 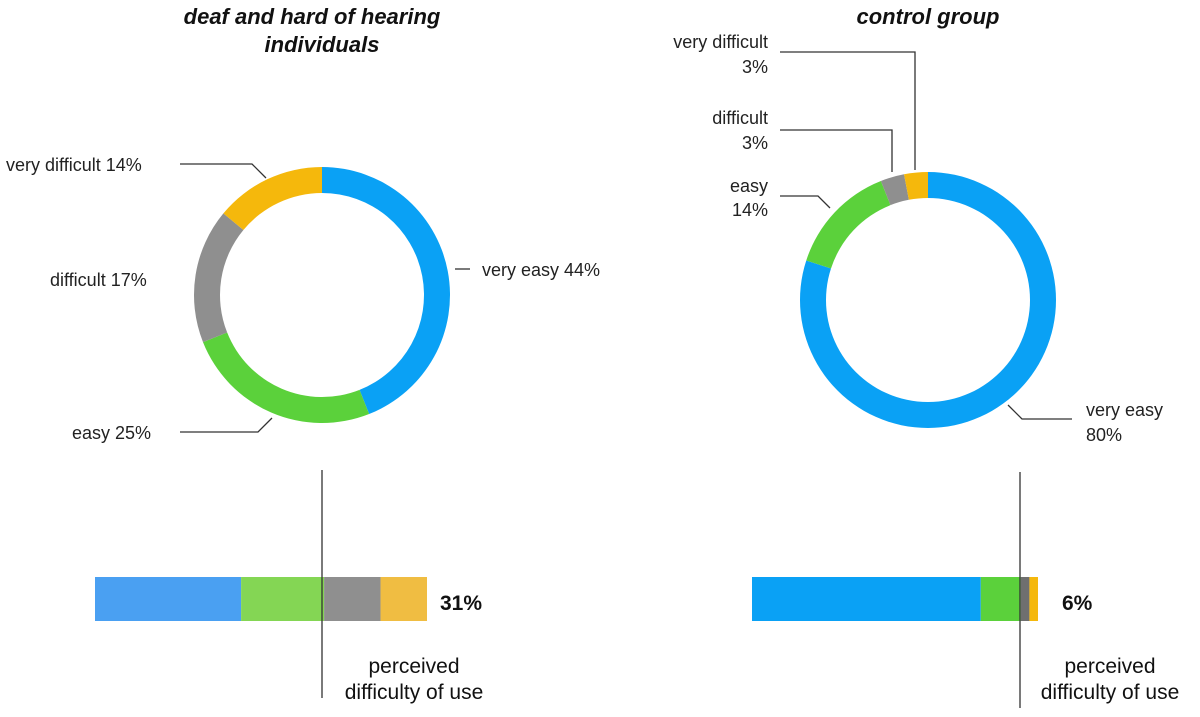 I want to click on left-bar-segment-easy, so click(x=283, y=599).